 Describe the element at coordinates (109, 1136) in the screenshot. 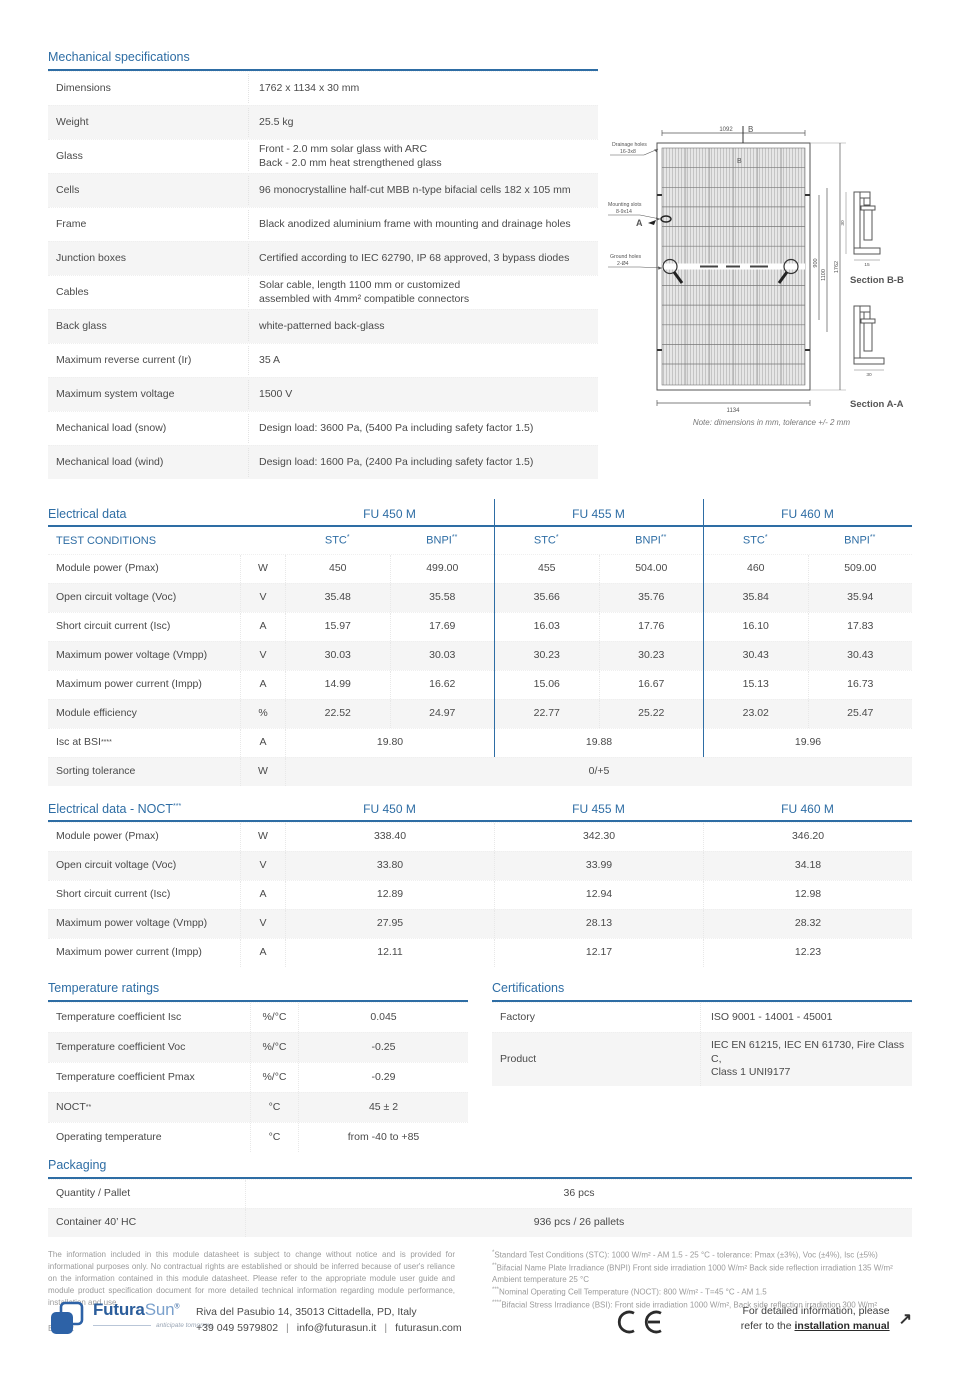

I see `param-label: Operating temperature` at that location.